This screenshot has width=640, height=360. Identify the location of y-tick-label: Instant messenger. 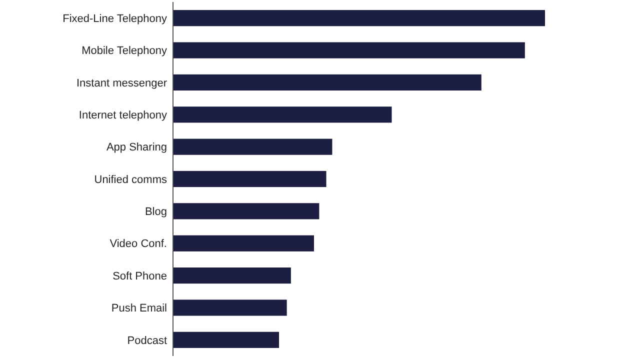
(122, 83).